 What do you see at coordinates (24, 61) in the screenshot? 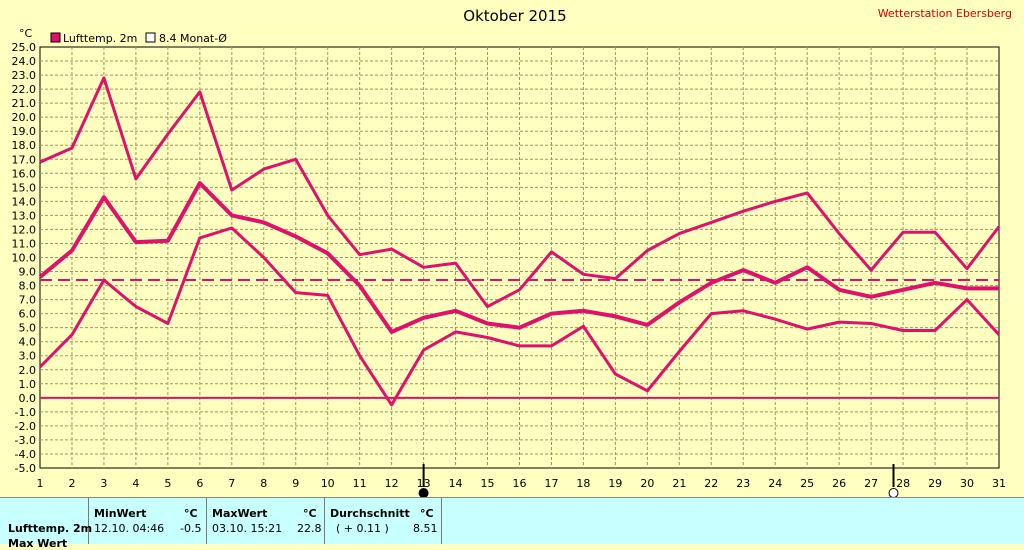
I see `y-tick-label: 24.0` at bounding box center [24, 61].